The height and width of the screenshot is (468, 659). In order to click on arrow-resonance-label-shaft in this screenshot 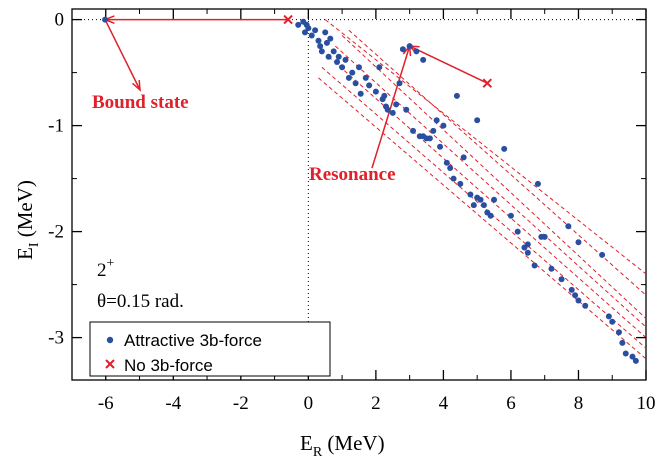, I will do `click(391, 107)`.